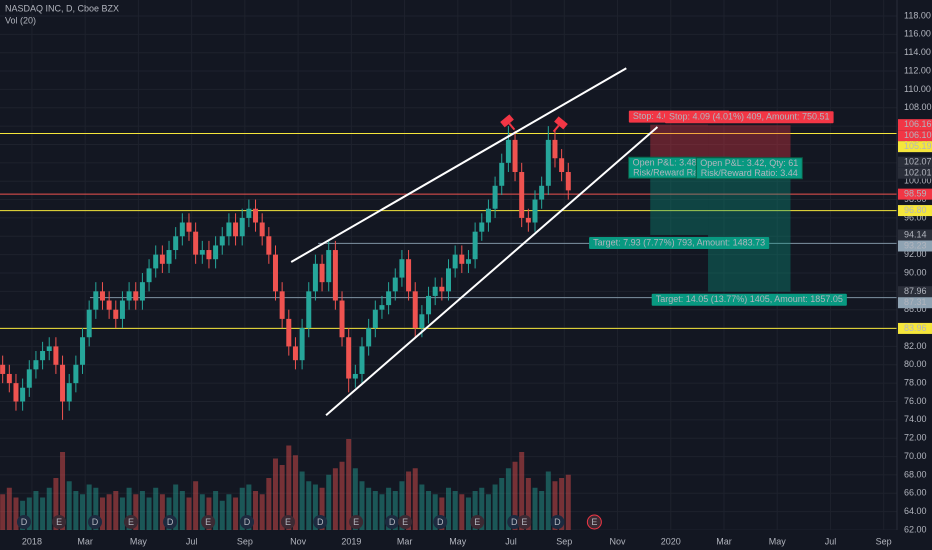  What do you see at coordinates (524, 522) in the screenshot?
I see `event-label: E` at bounding box center [524, 522].